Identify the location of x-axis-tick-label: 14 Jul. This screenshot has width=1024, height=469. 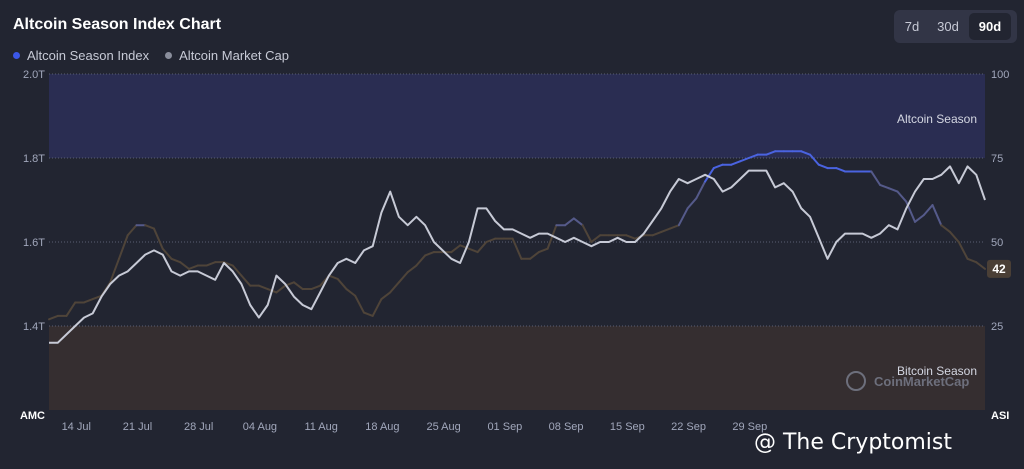
(76, 427).